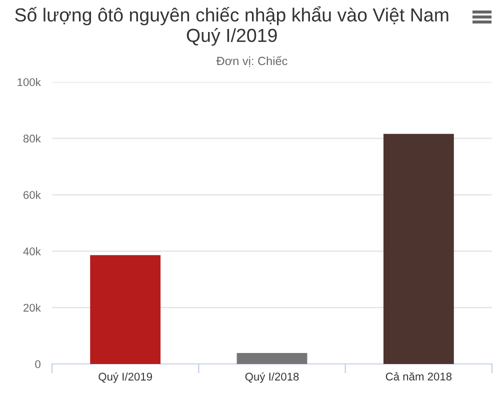  I want to click on y-tick-label: 20k, so click(32, 308).